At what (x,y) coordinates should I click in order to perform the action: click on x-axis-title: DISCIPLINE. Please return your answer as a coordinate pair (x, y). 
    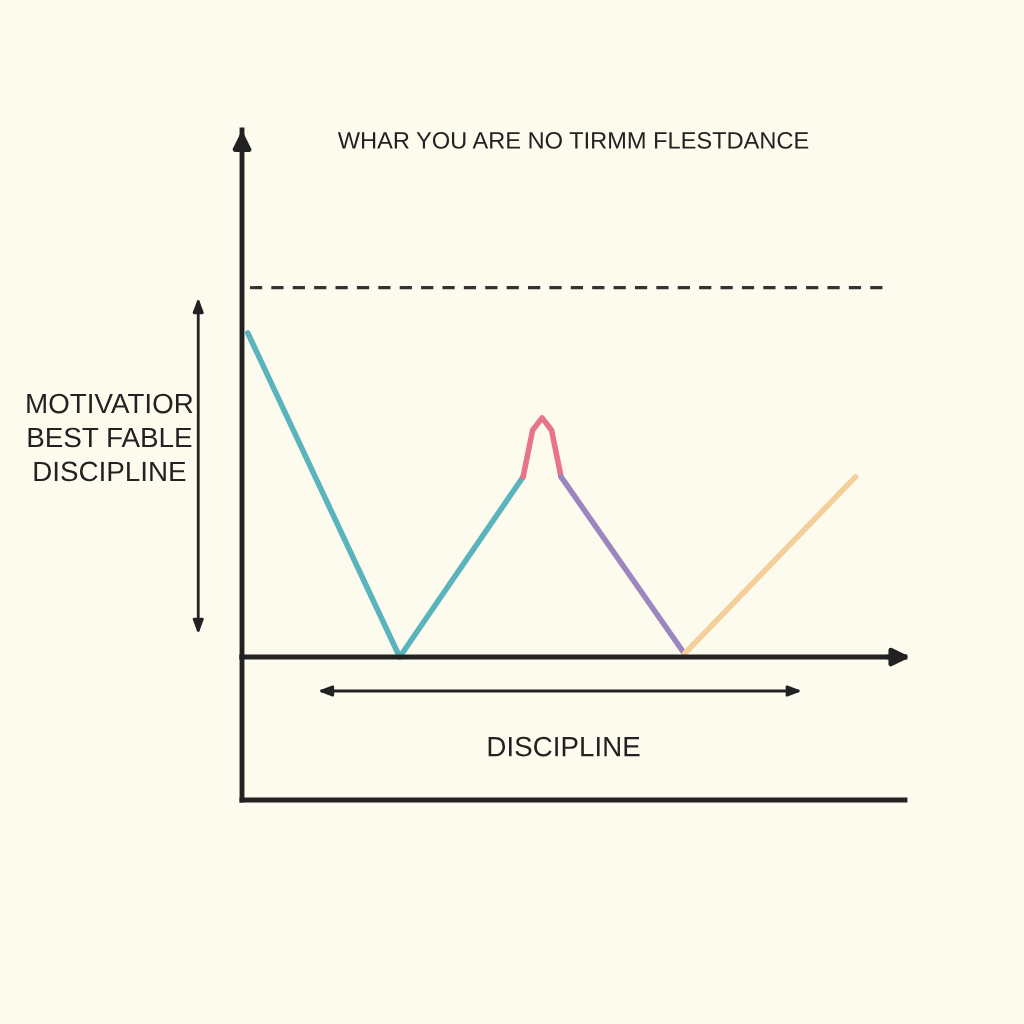
    Looking at the image, I should click on (564, 746).